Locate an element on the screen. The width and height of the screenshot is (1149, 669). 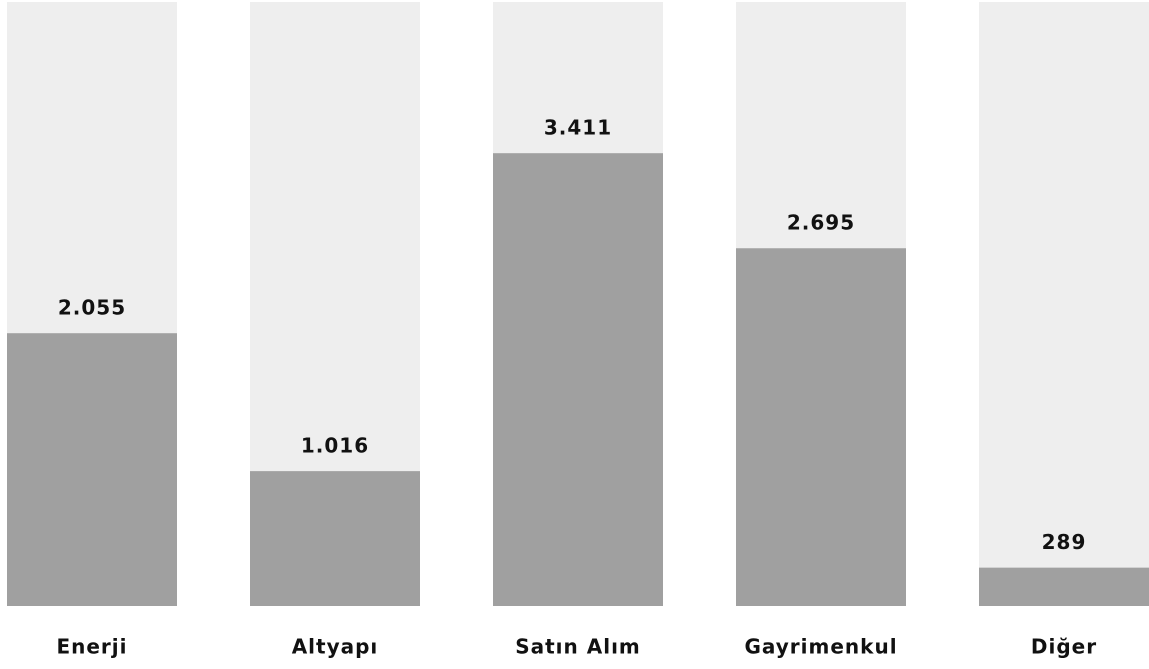
value-label: 1.016 is located at coordinates (335, 446).